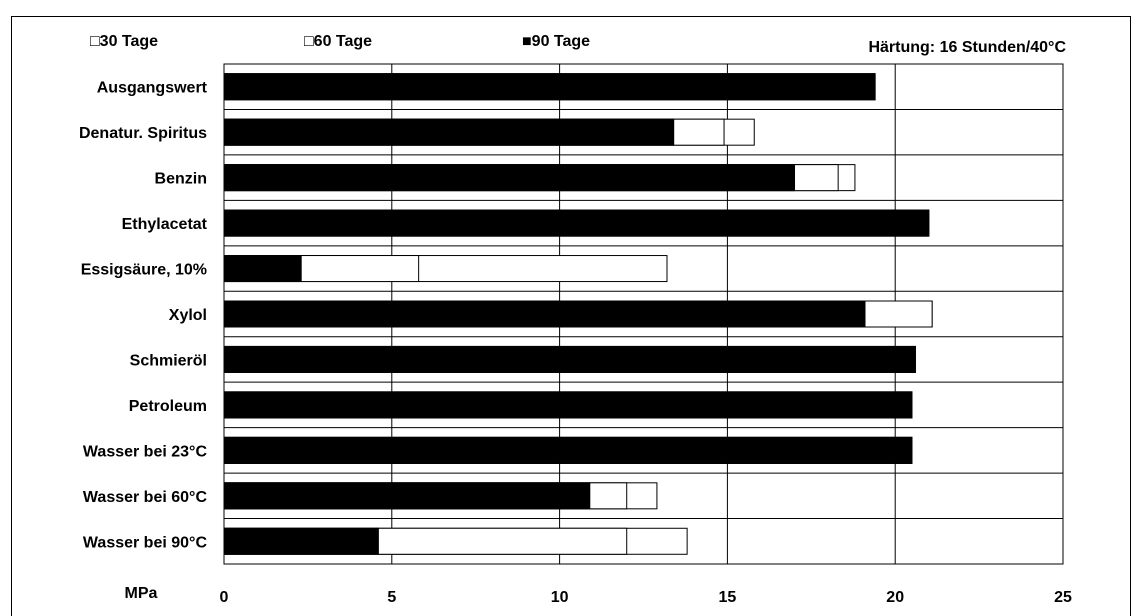  Describe the element at coordinates (141, 593) in the screenshot. I see `x-axis-label: MPa` at that location.